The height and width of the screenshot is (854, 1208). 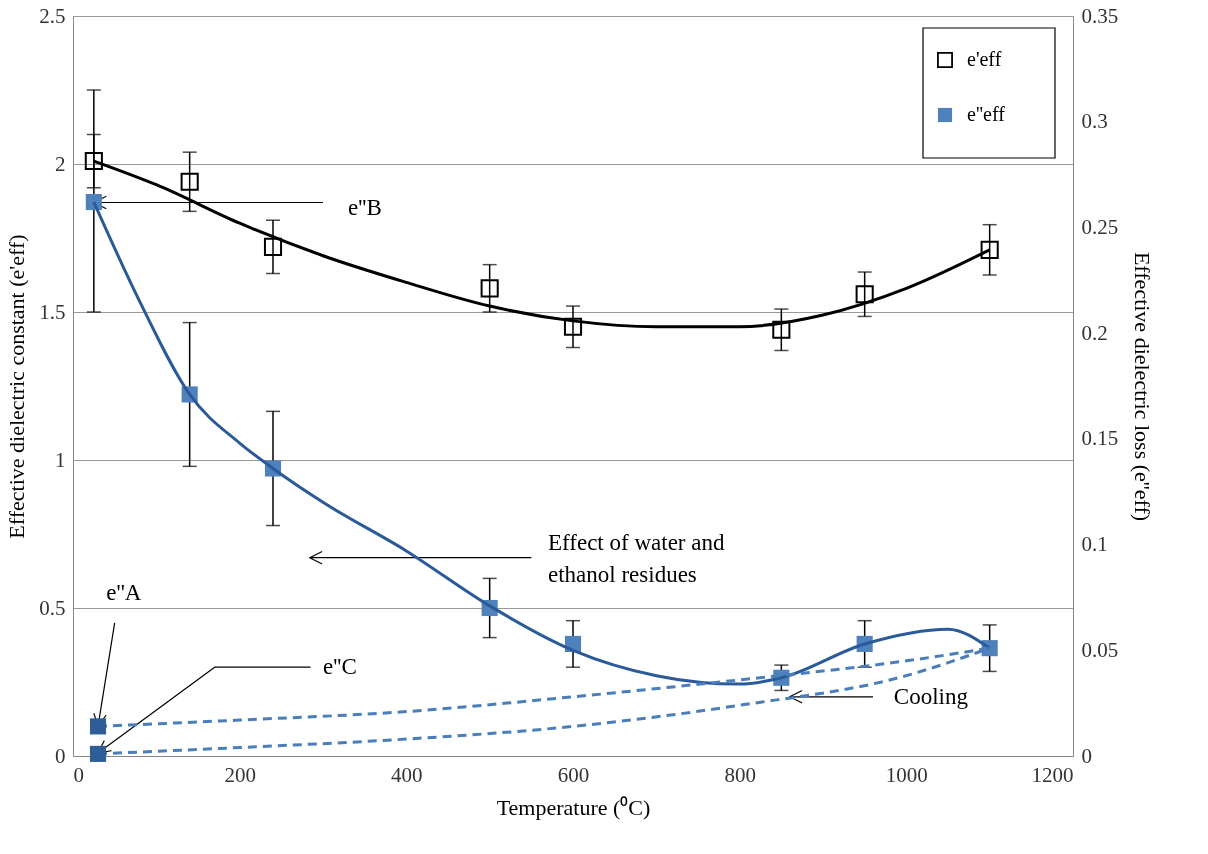 What do you see at coordinates (240, 774) in the screenshot?
I see `x-tick-label: 200` at bounding box center [240, 774].